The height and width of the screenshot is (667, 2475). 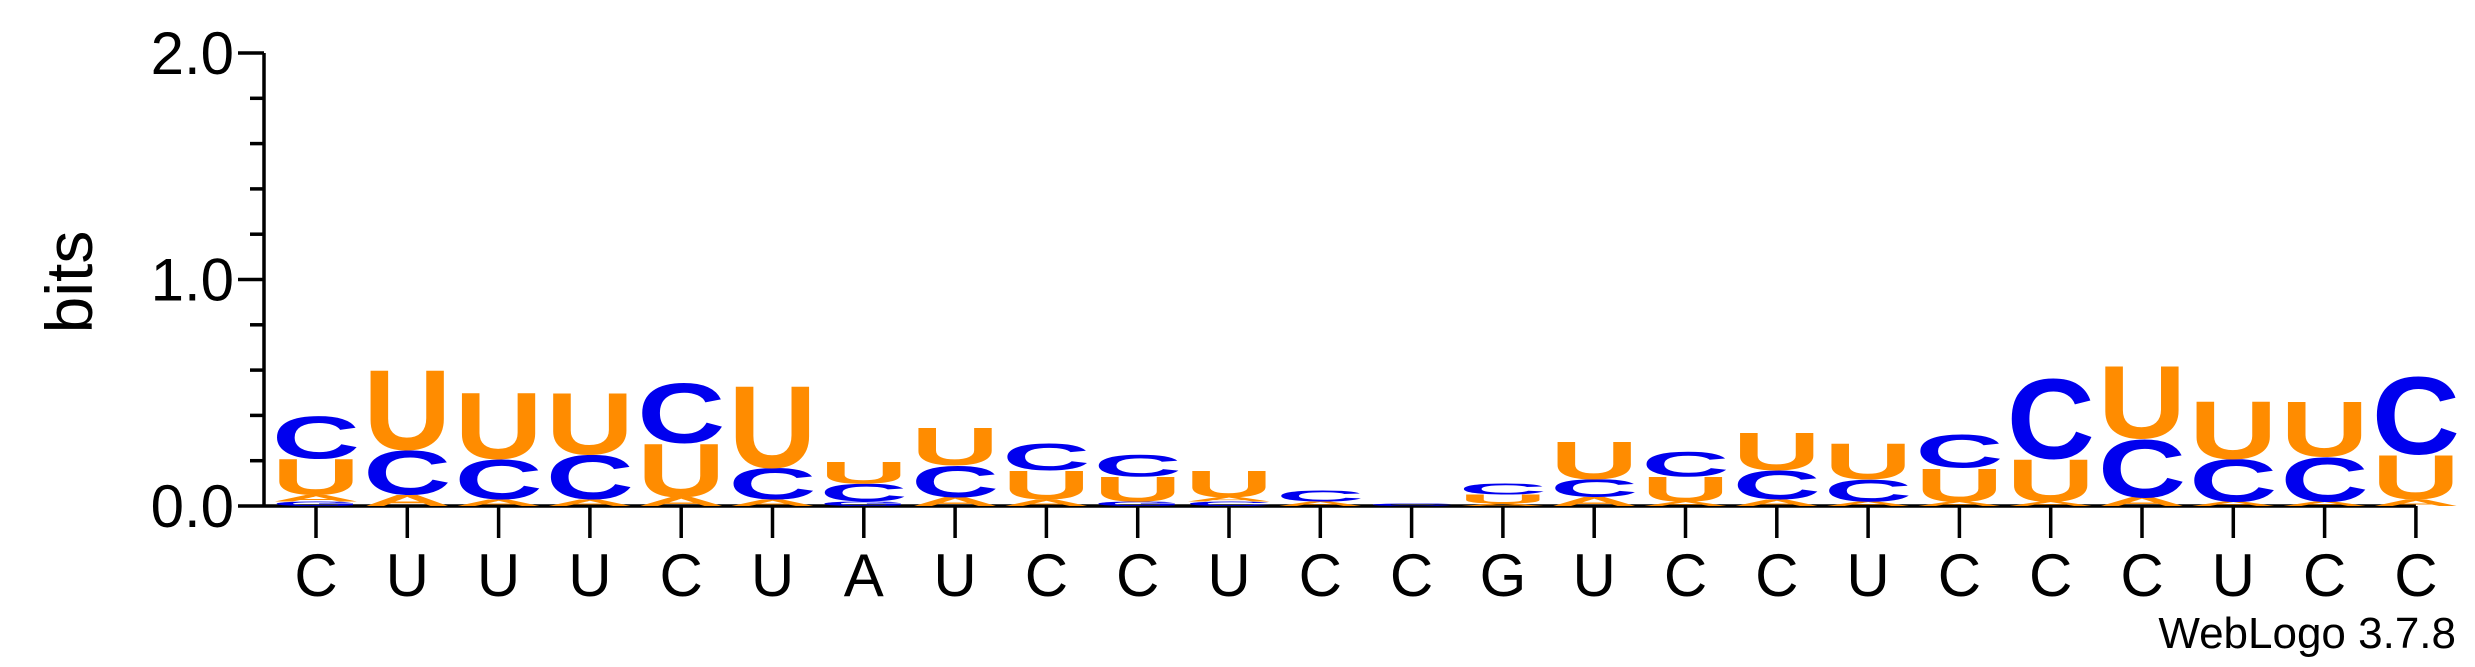 I want to click on y-tick-label: 2.0, so click(x=192, y=53).